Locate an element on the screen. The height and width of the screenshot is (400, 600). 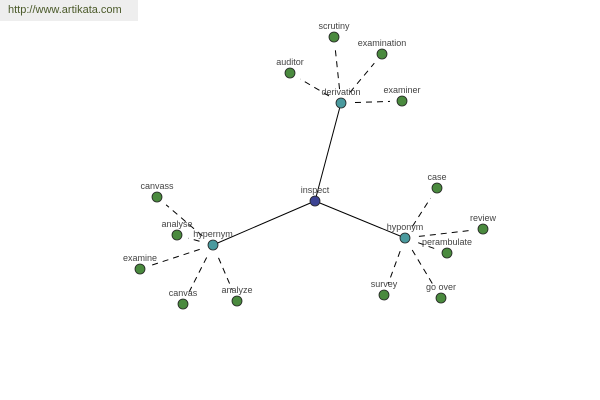
edge-hyponym-perambulate is located at coordinates (427, 246).